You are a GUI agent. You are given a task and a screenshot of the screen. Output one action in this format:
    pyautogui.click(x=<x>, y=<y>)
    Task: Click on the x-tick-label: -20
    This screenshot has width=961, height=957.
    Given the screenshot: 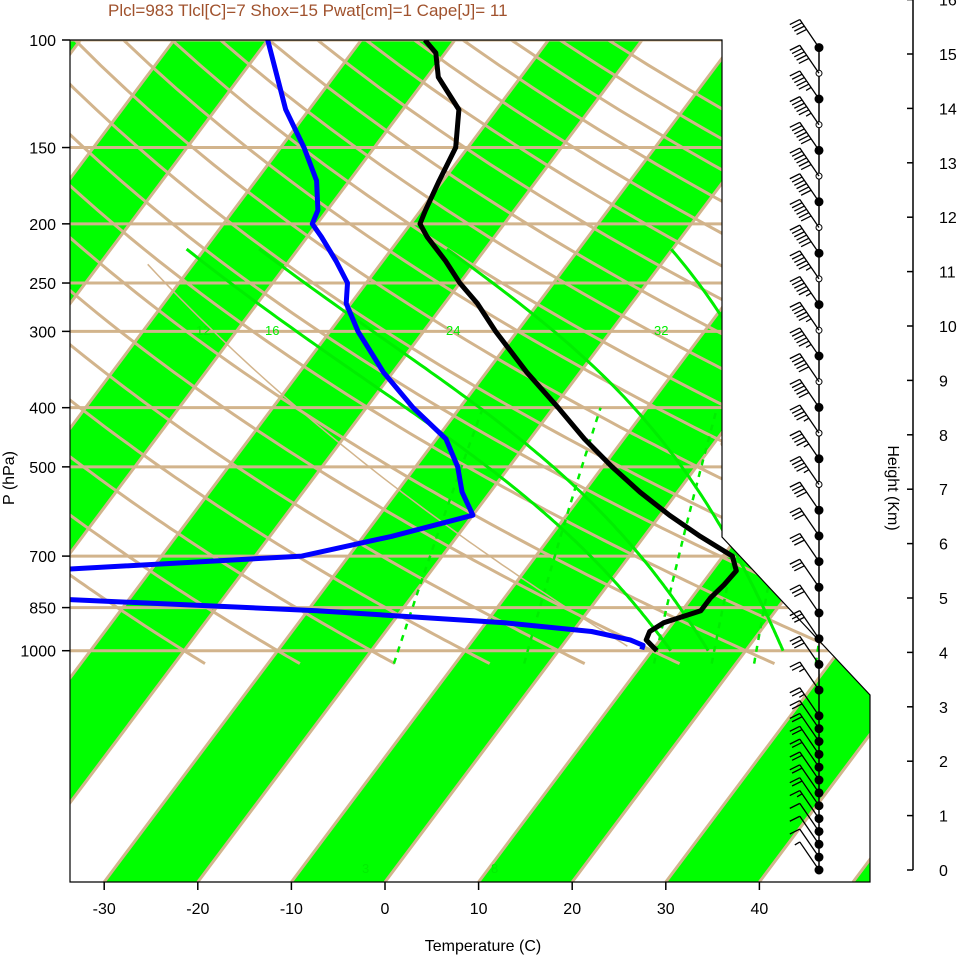 What is the action you would take?
    pyautogui.click(x=197, y=909)
    